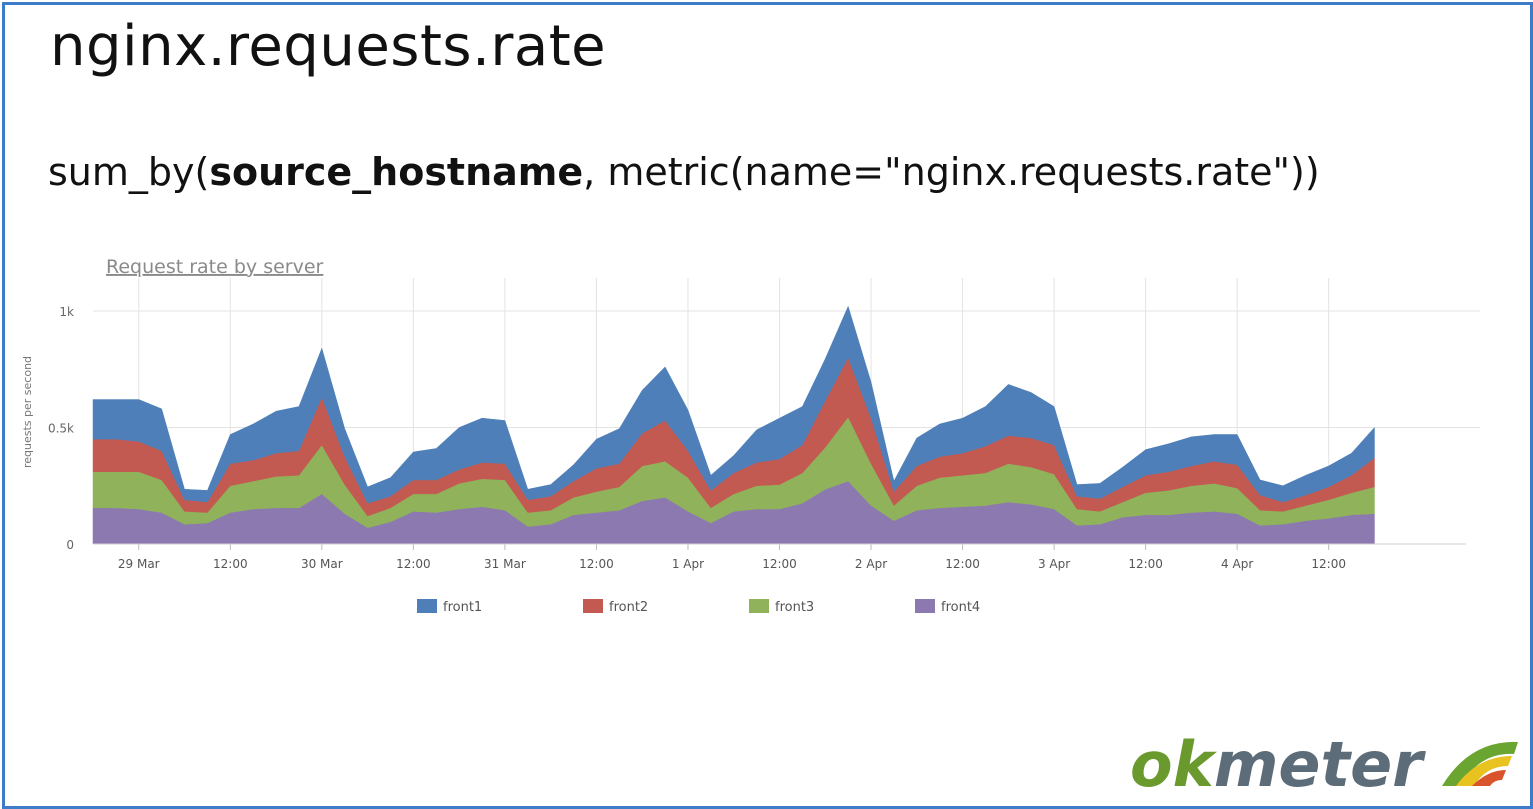  I want to click on x-tick-label: 29 Mar, so click(139, 564).